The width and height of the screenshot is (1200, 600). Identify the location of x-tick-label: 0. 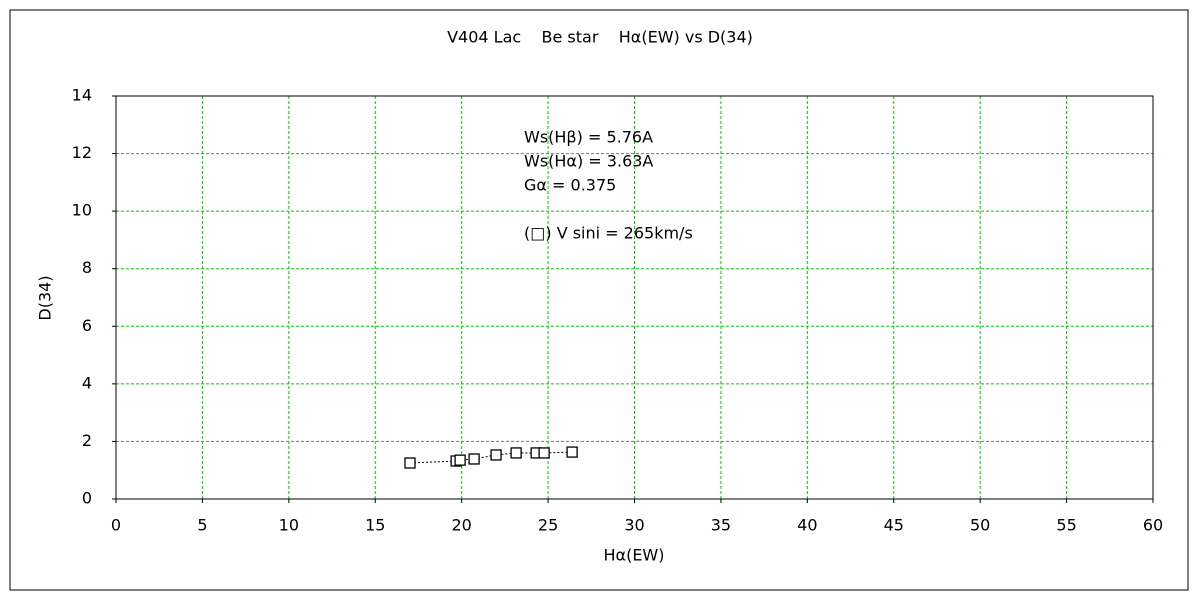
(116, 525).